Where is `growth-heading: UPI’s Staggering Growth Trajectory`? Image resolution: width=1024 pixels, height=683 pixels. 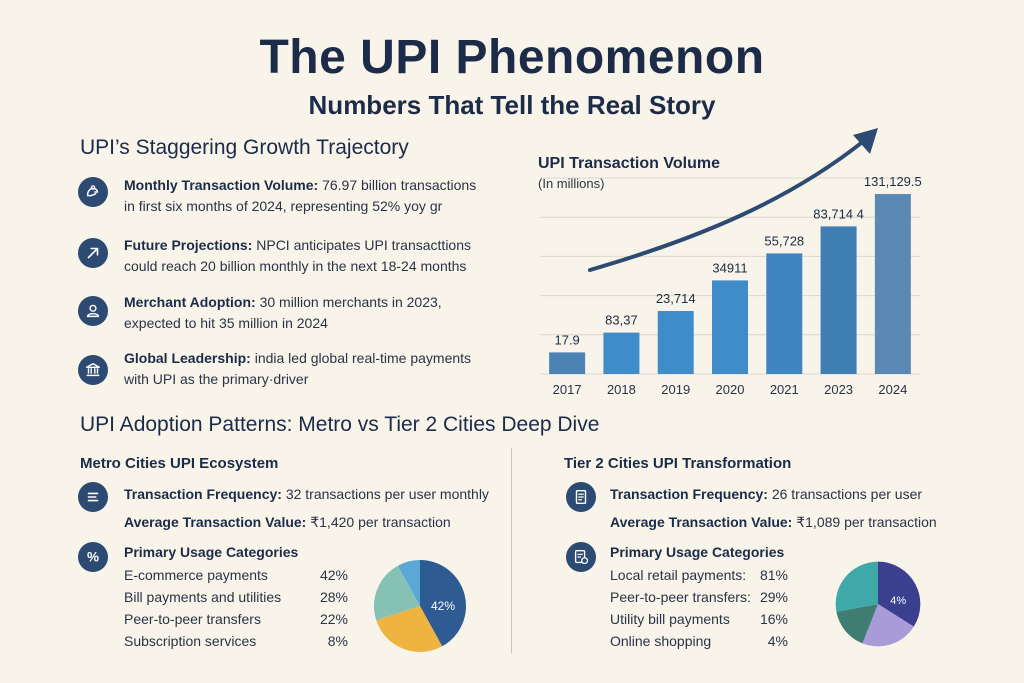 growth-heading: UPI’s Staggering Growth Trajectory is located at coordinates (244, 147).